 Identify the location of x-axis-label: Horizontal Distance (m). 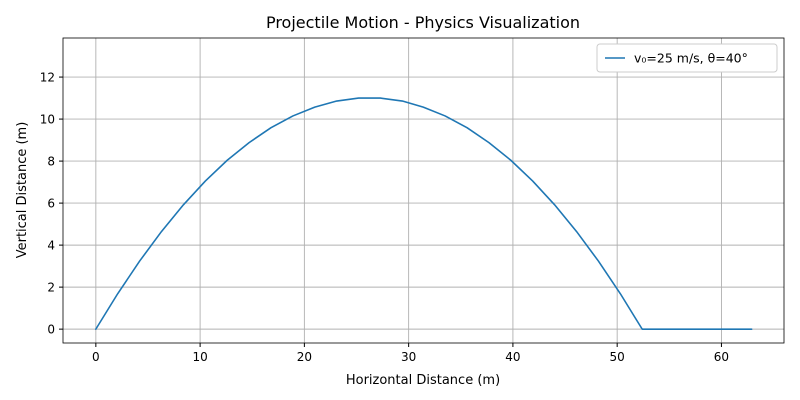
(423, 380).